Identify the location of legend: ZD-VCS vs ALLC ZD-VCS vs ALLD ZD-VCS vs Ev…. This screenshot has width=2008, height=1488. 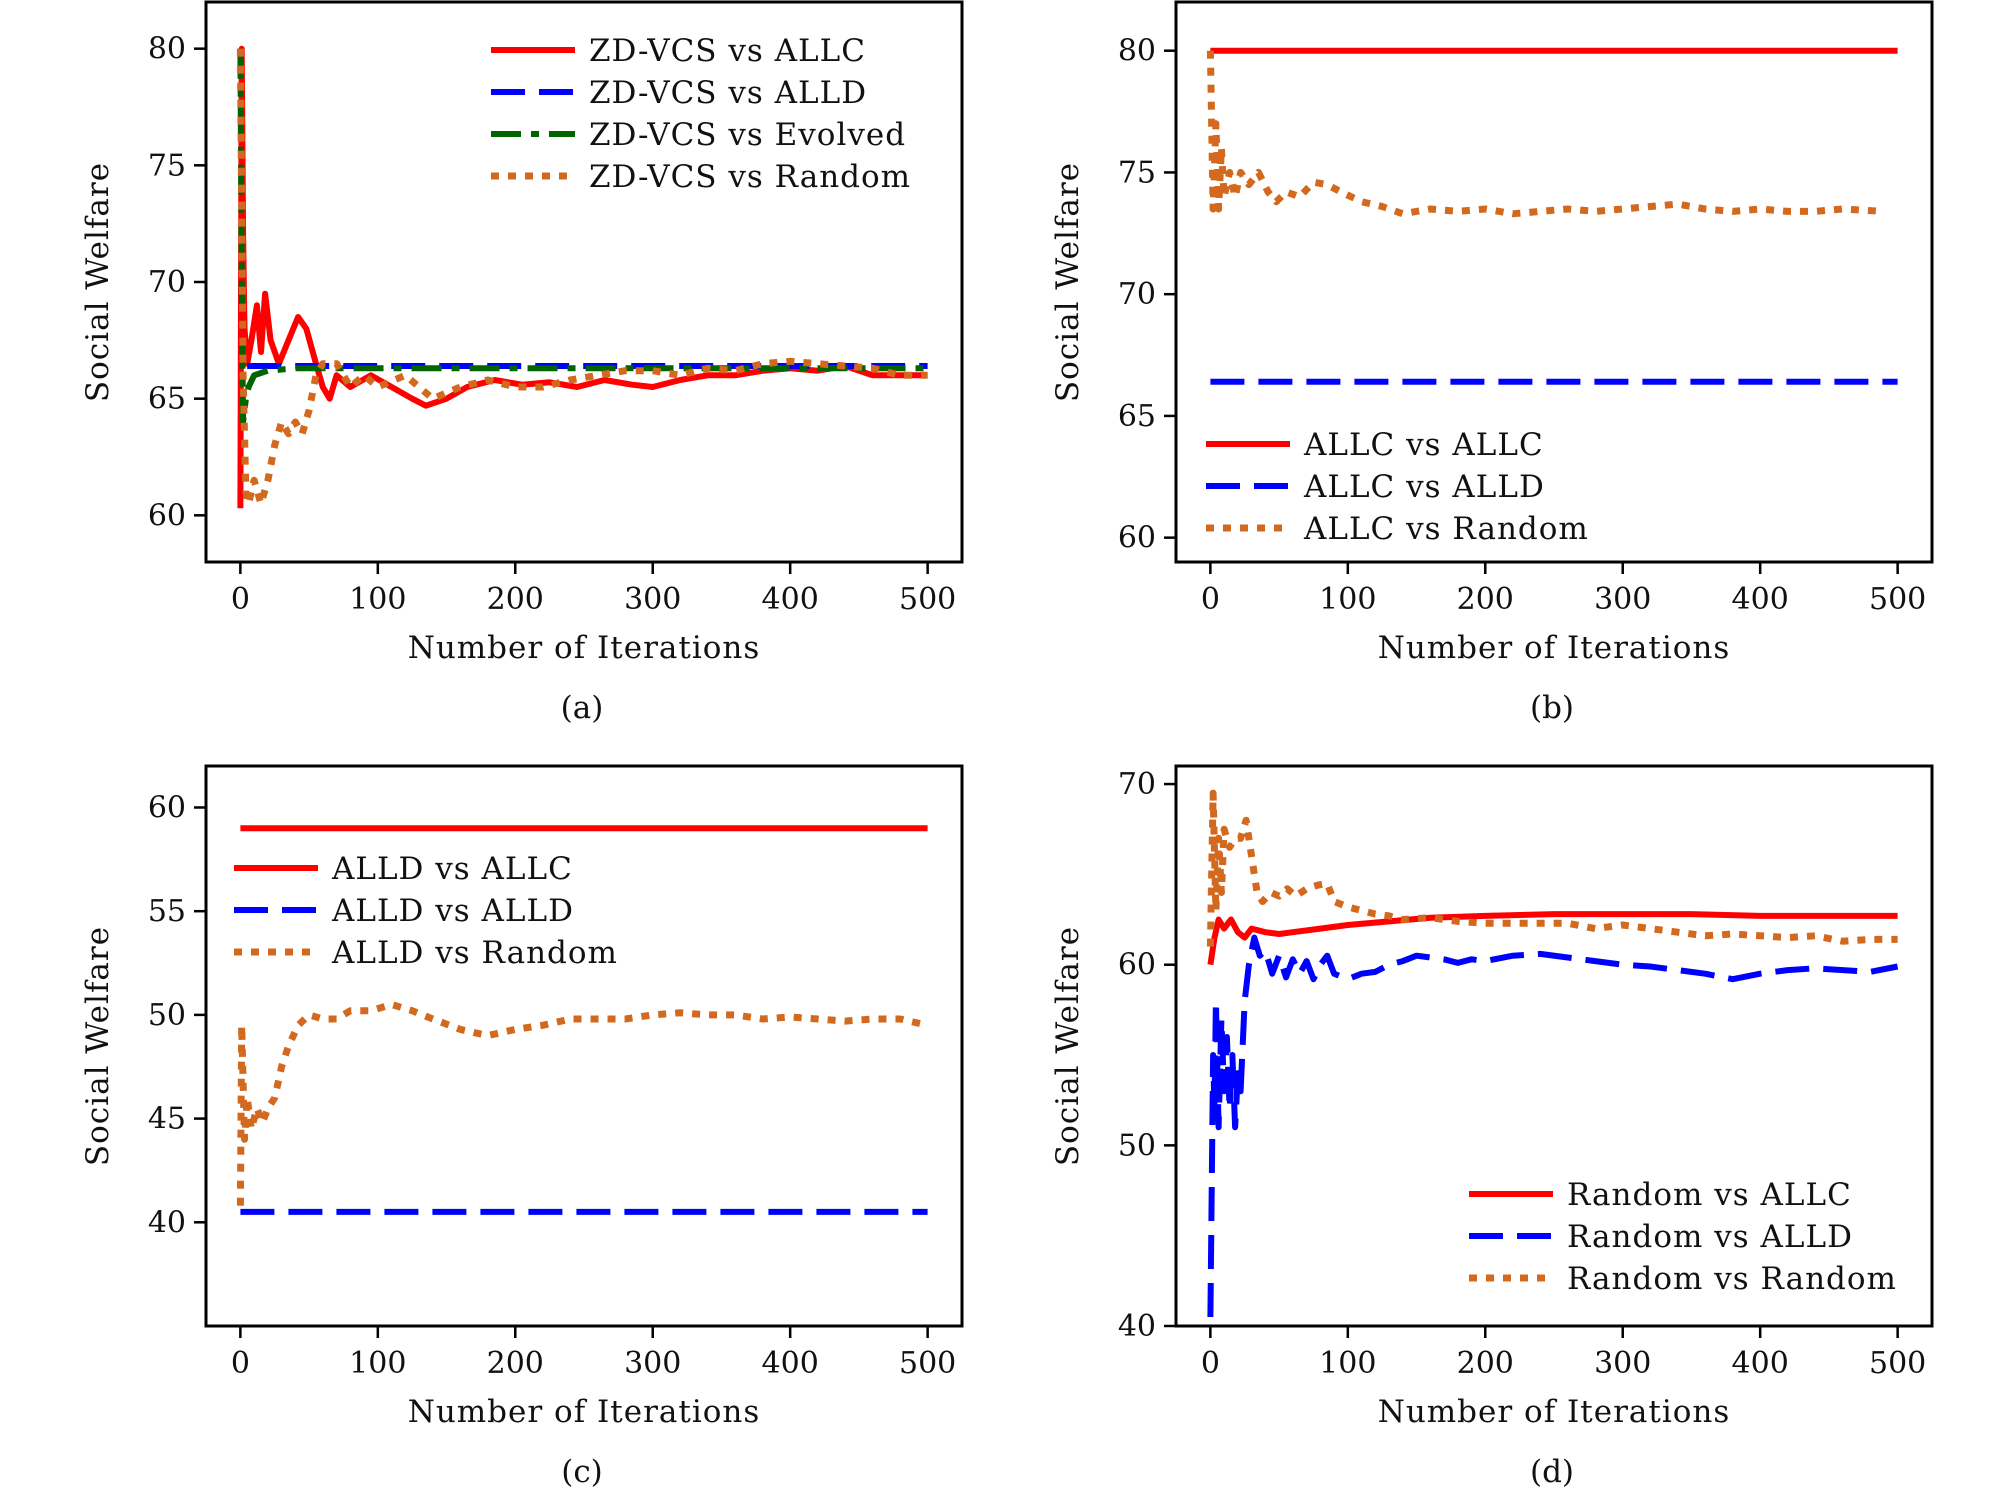
(701, 114).